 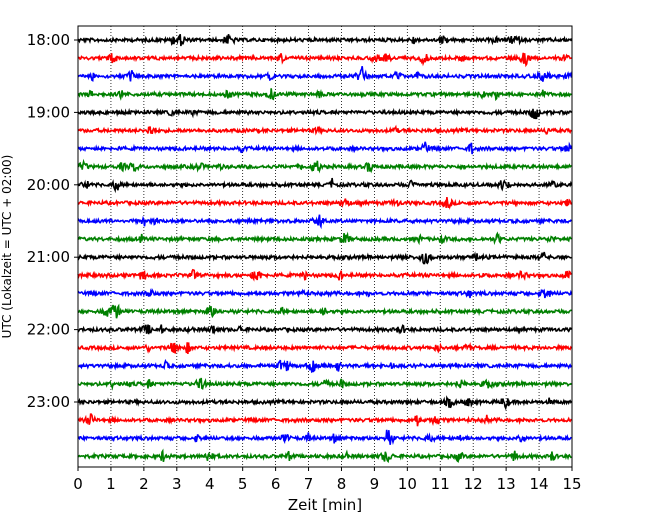 I want to click on trace-23:15, so click(x=325, y=420).